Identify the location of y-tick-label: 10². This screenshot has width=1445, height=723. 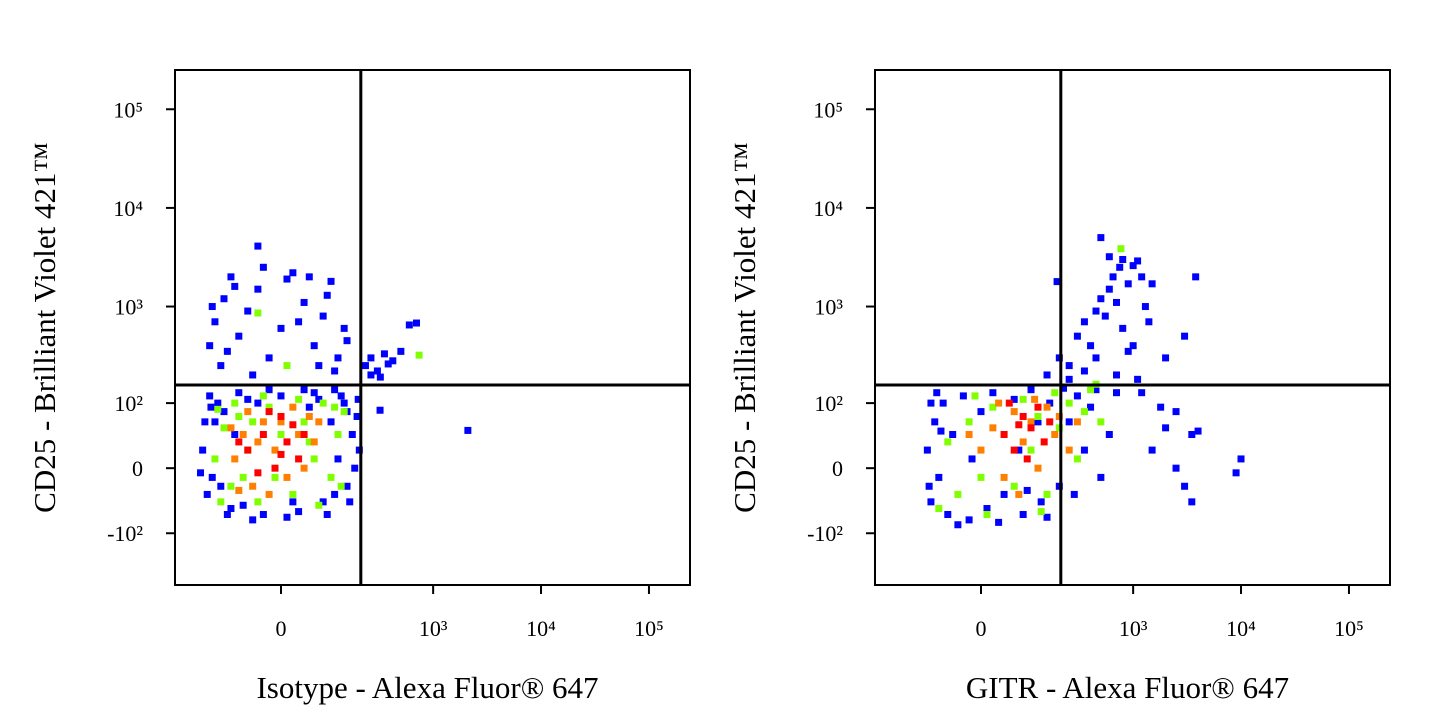
(828, 403).